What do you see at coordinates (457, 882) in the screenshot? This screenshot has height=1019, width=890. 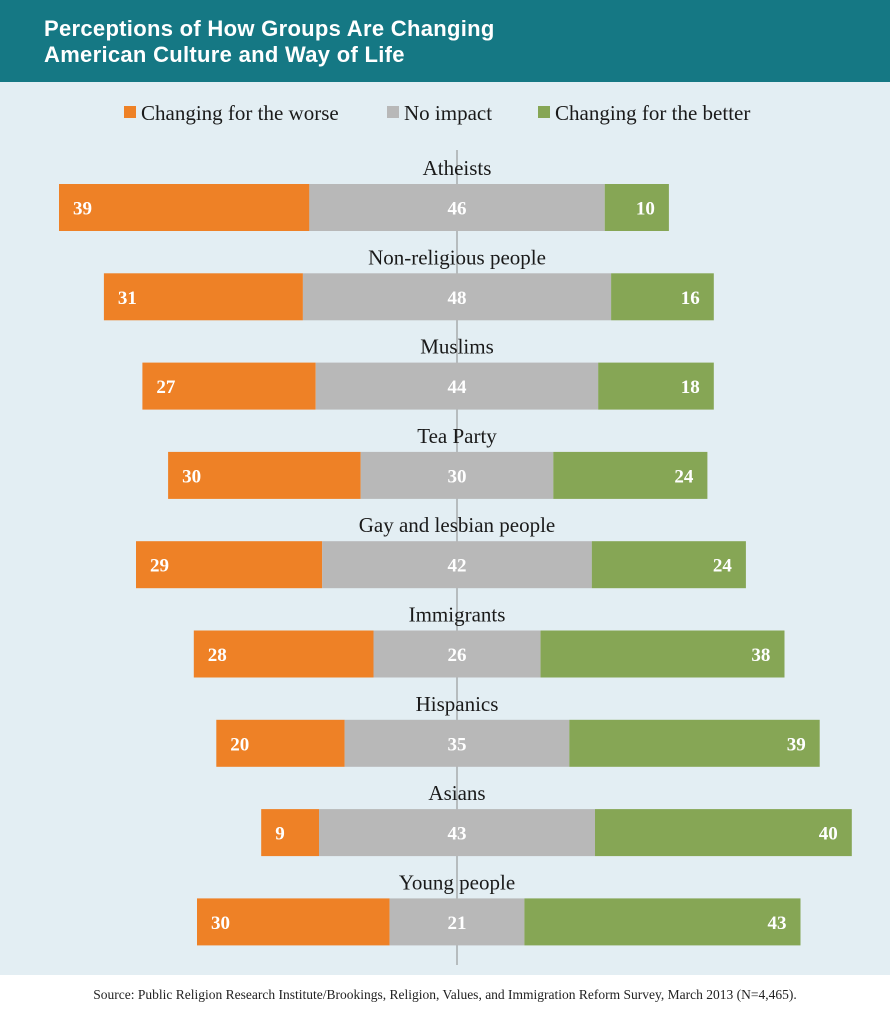 I see `category-label-young-people: Young people` at bounding box center [457, 882].